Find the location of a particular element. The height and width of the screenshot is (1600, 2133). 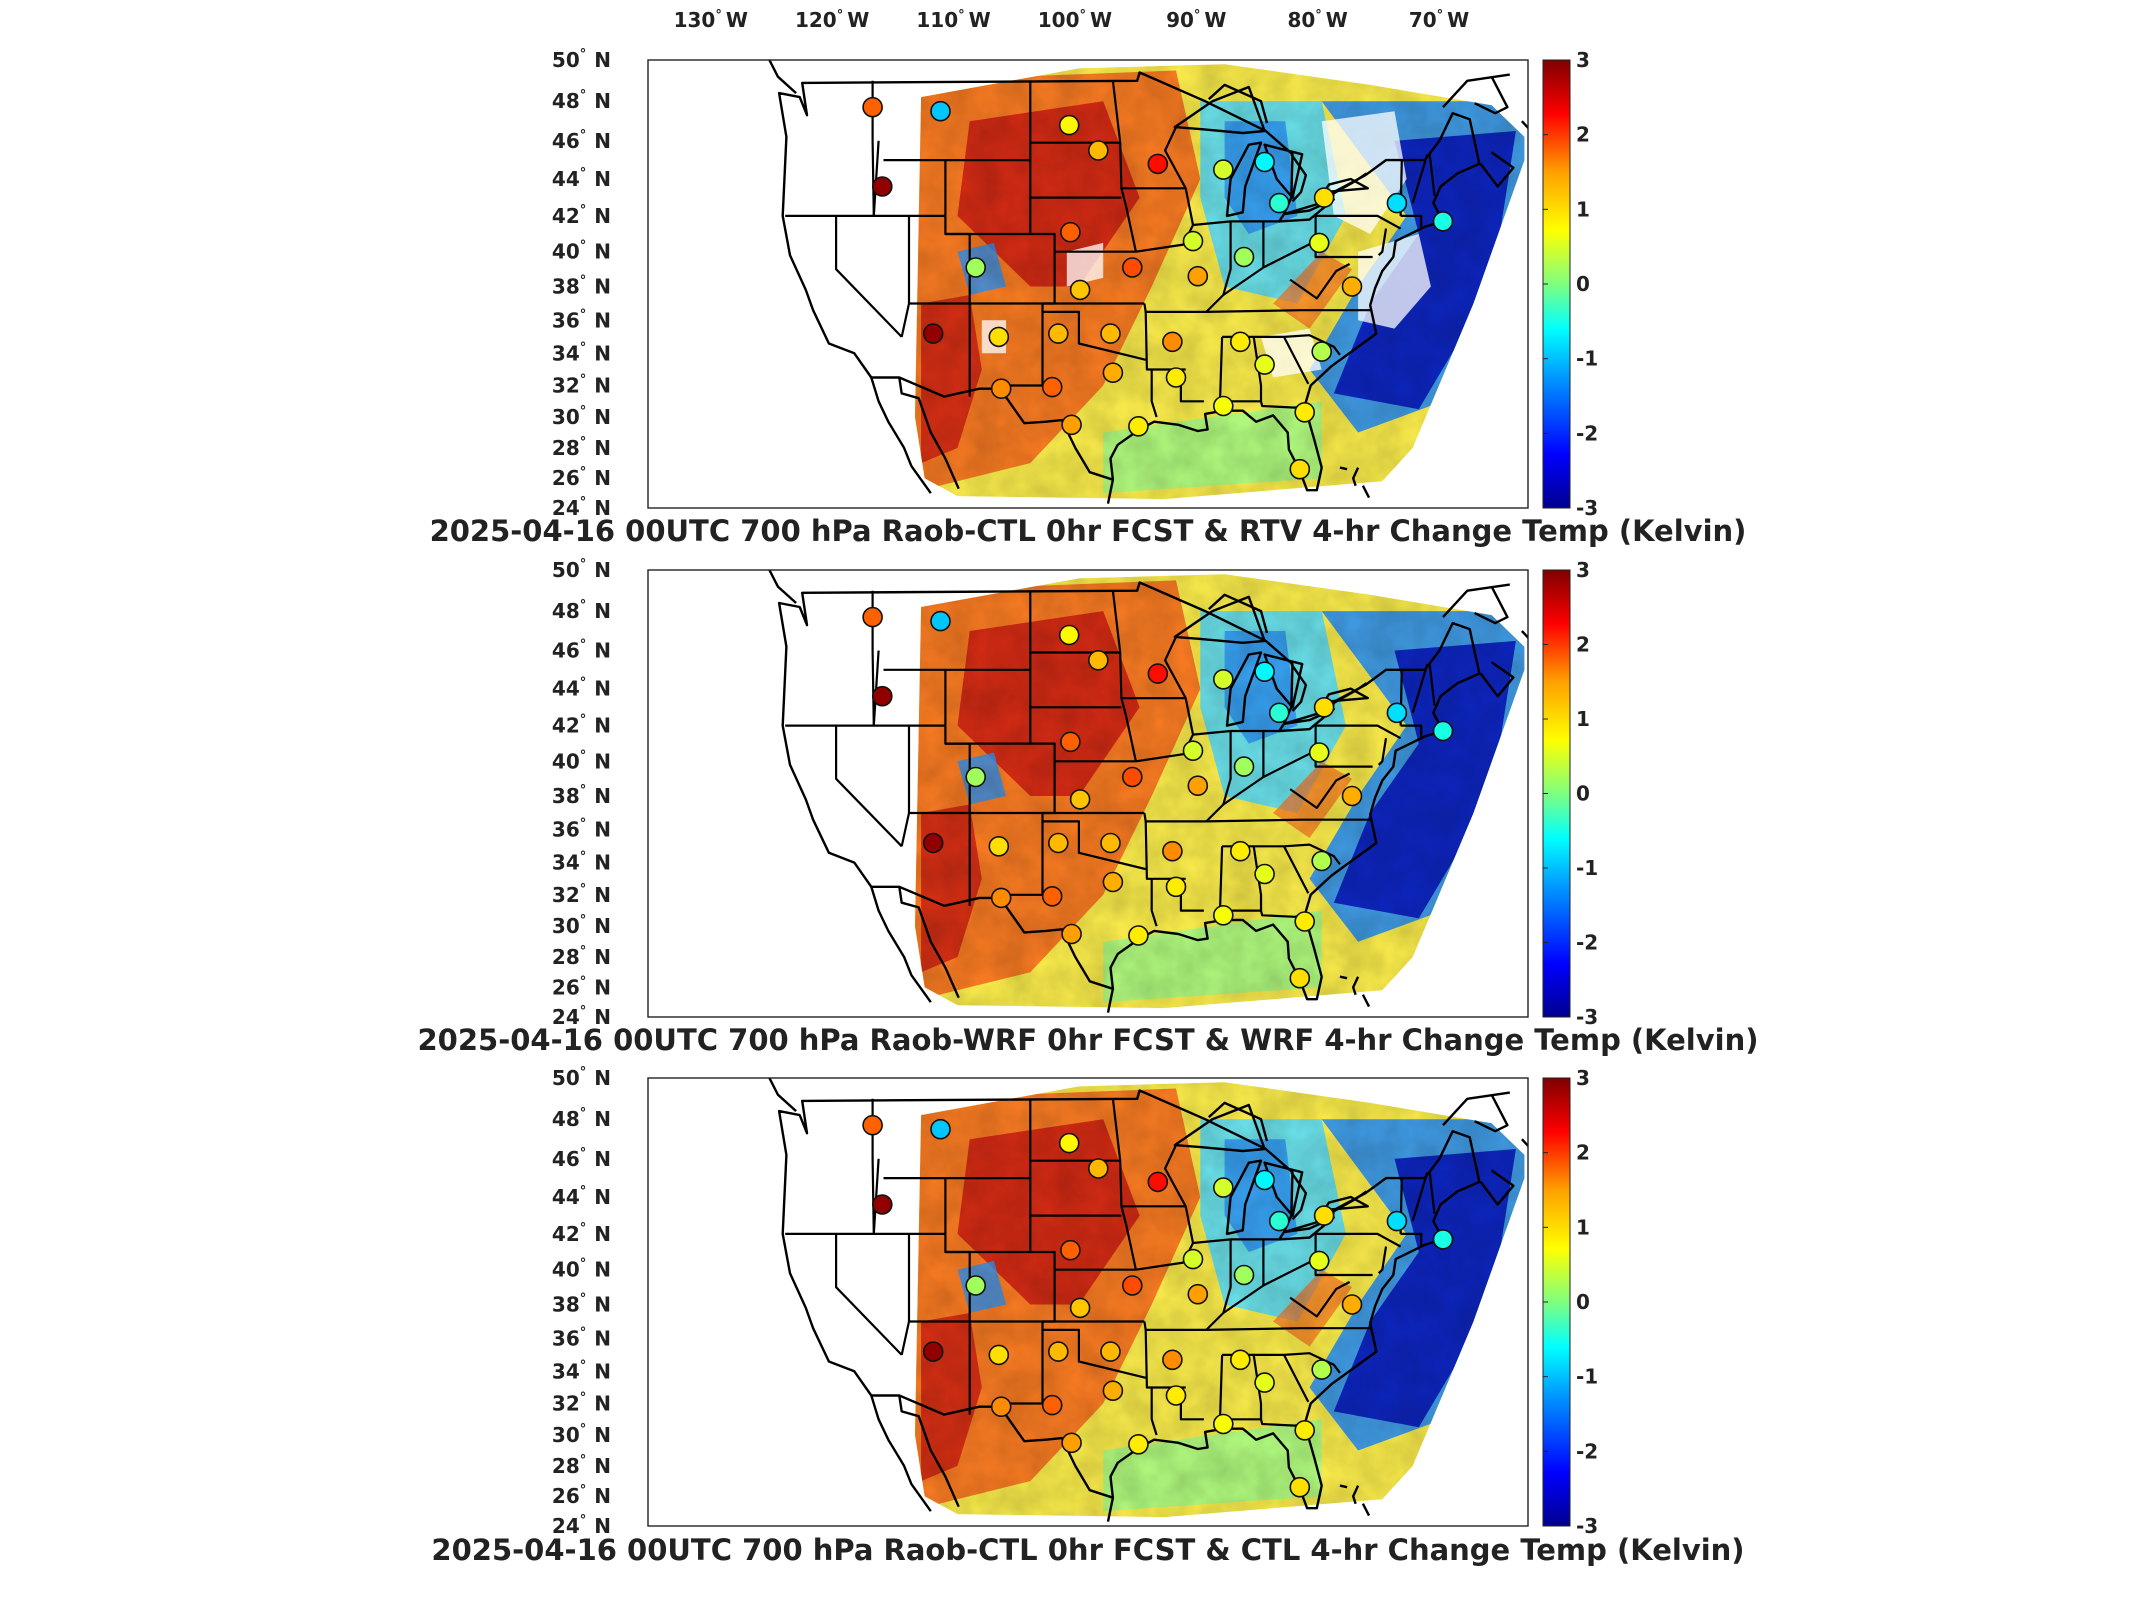

raob-stations is located at coordinates (1158, 797).